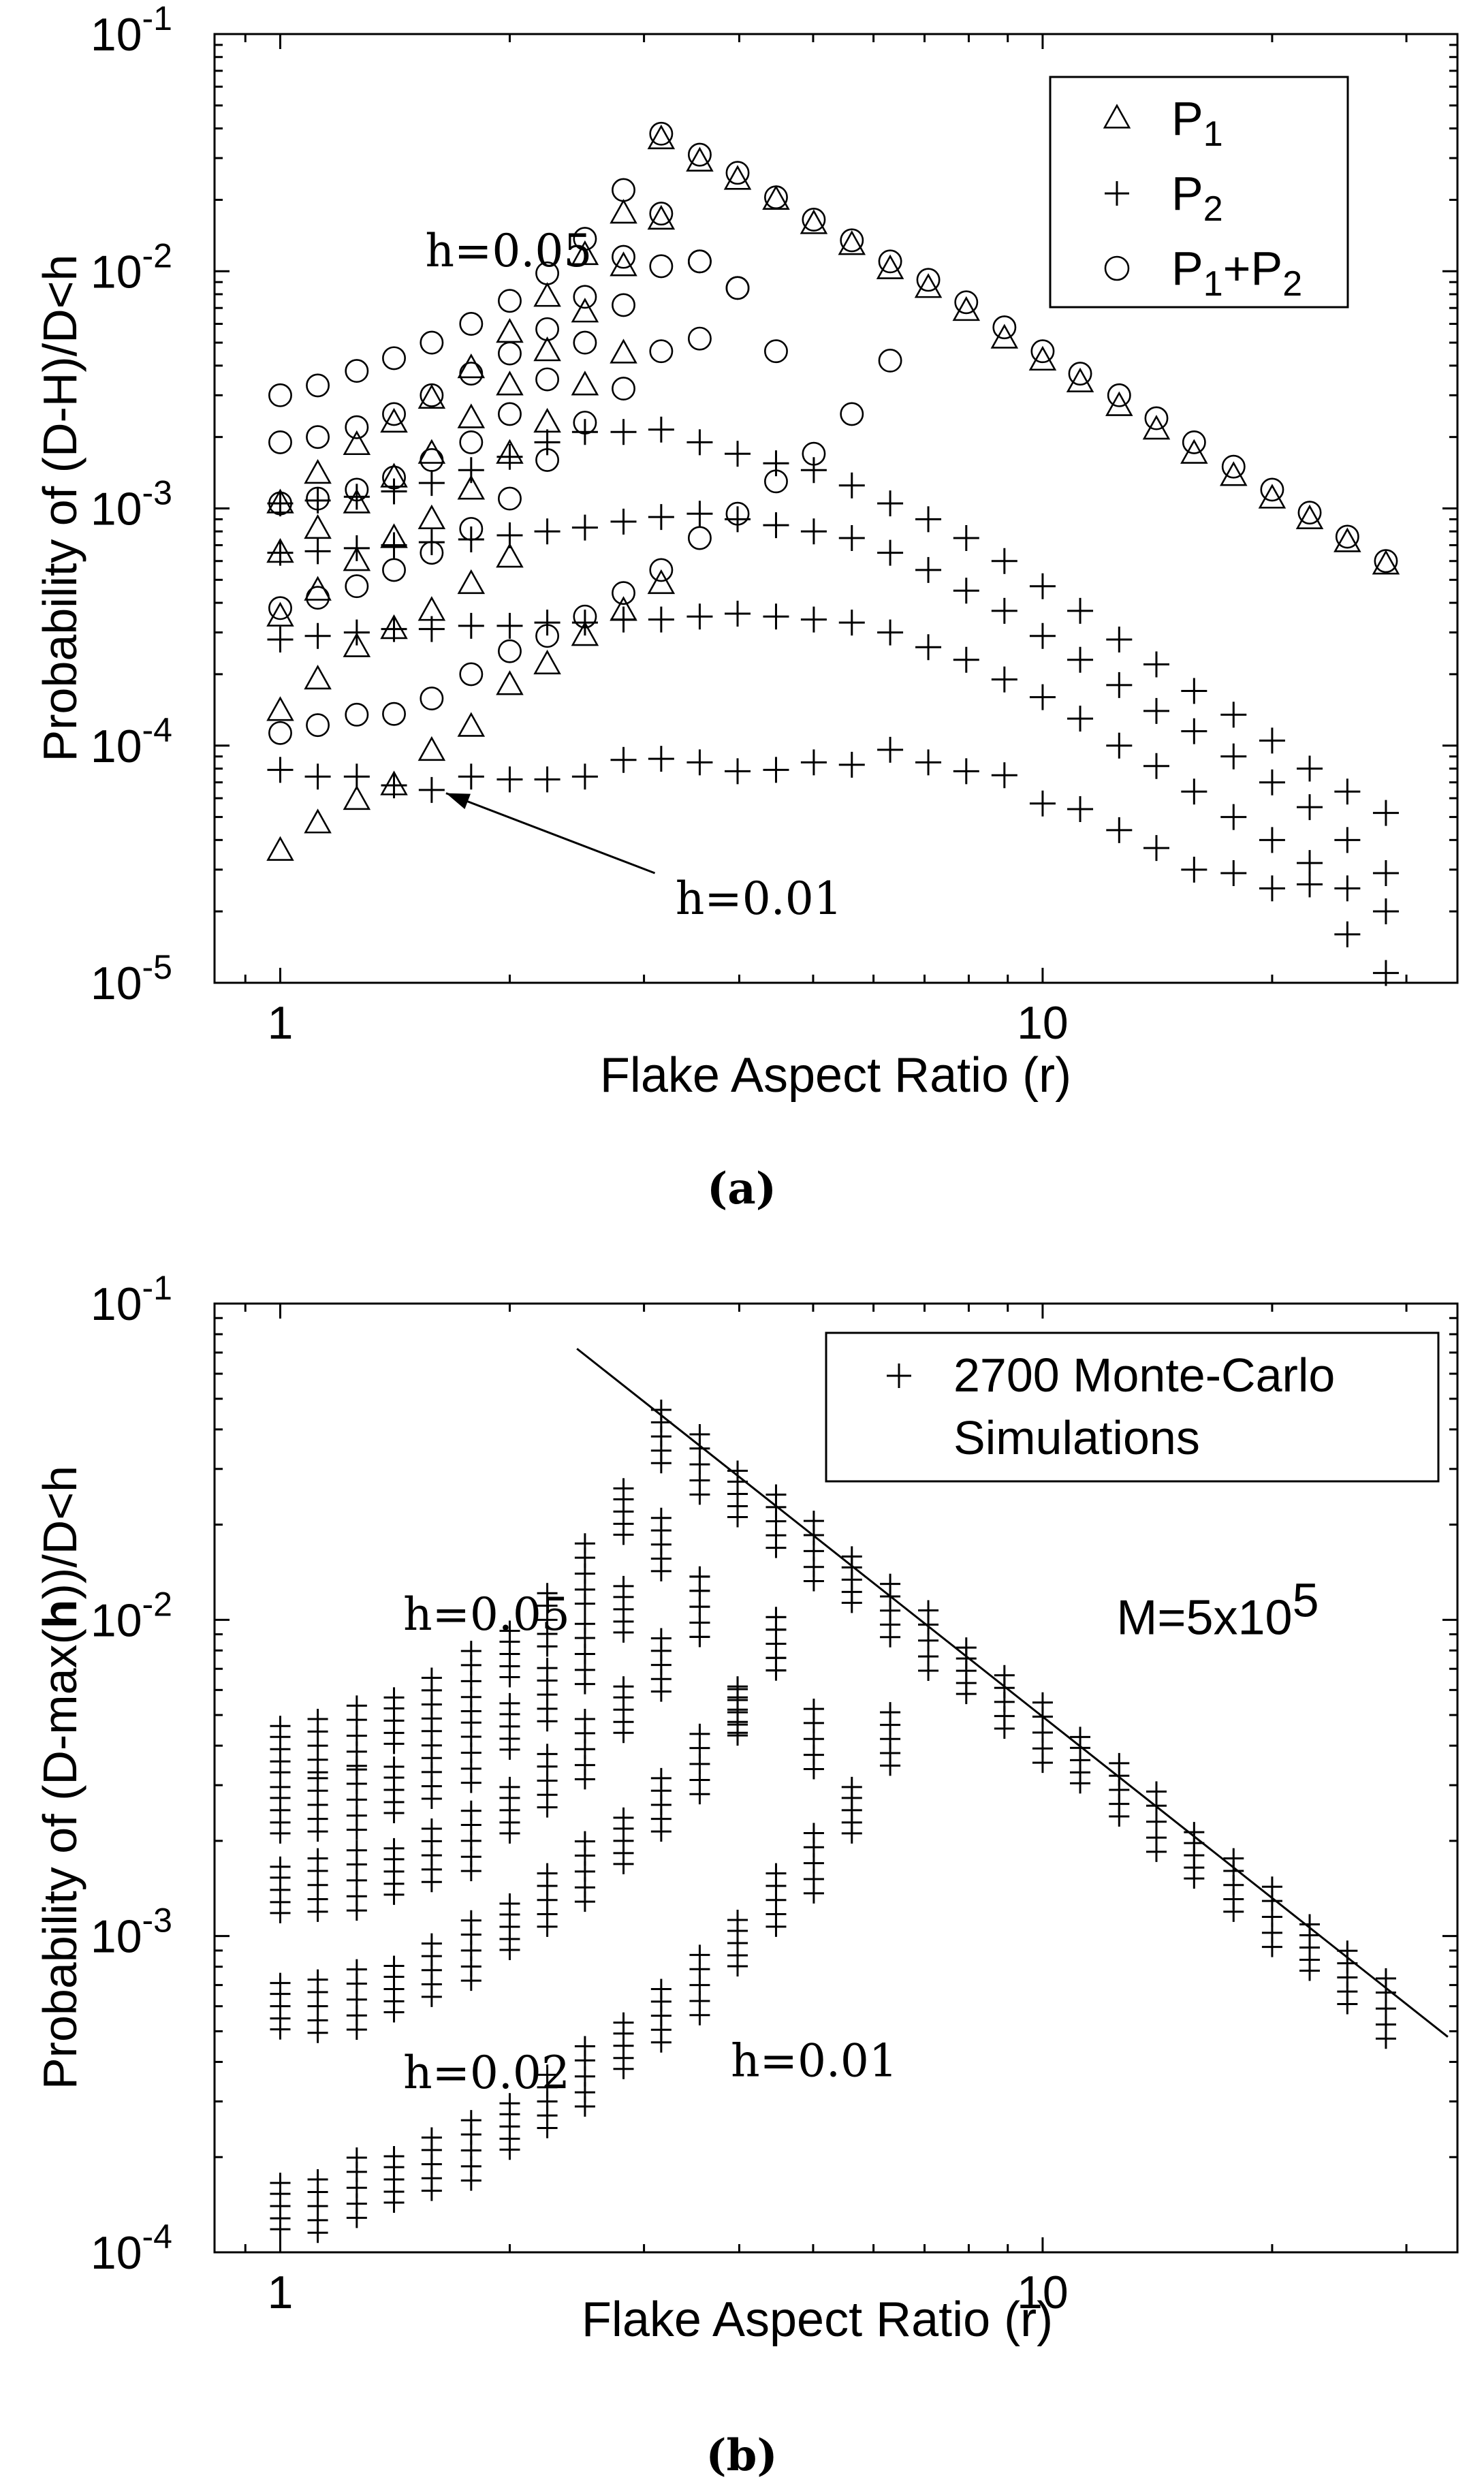  What do you see at coordinates (899, 1376) in the screenshot?
I see `legend-plus-marker` at bounding box center [899, 1376].